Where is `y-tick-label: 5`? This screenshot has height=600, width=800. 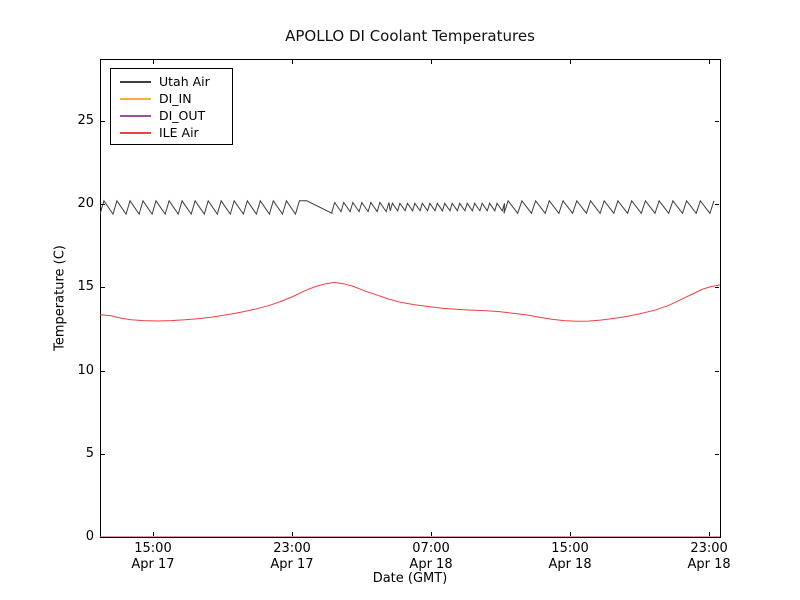
y-tick-label: 5 is located at coordinates (89, 453).